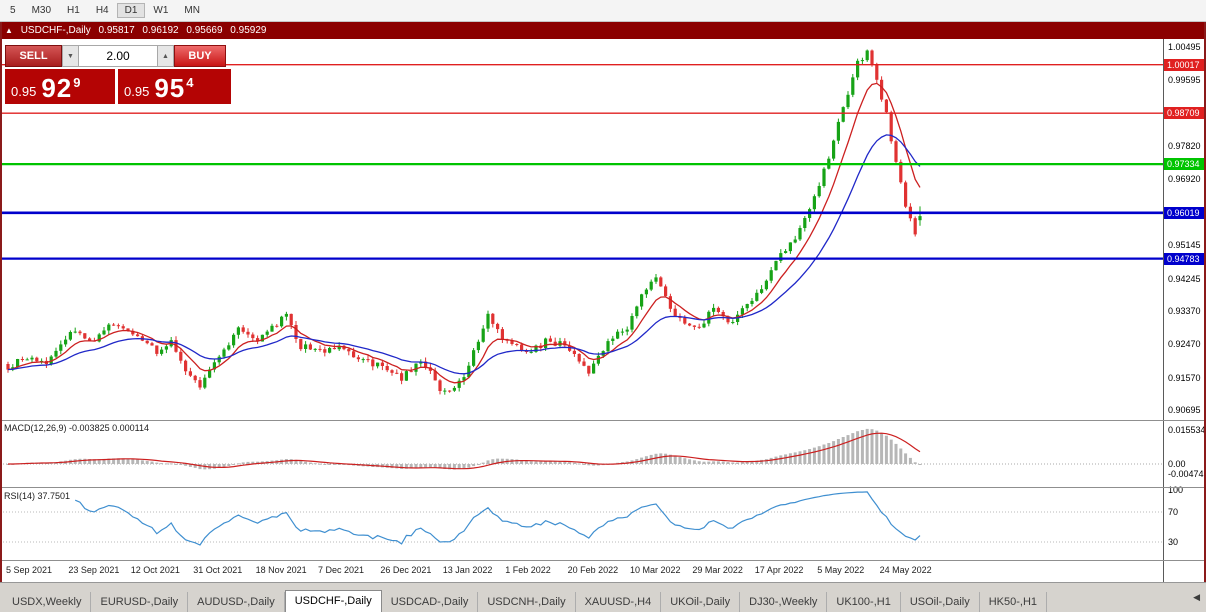  What do you see at coordinates (140, 602) in the screenshot?
I see `chart-tab-eurusd: EURUSD-,Daily` at bounding box center [140, 602].